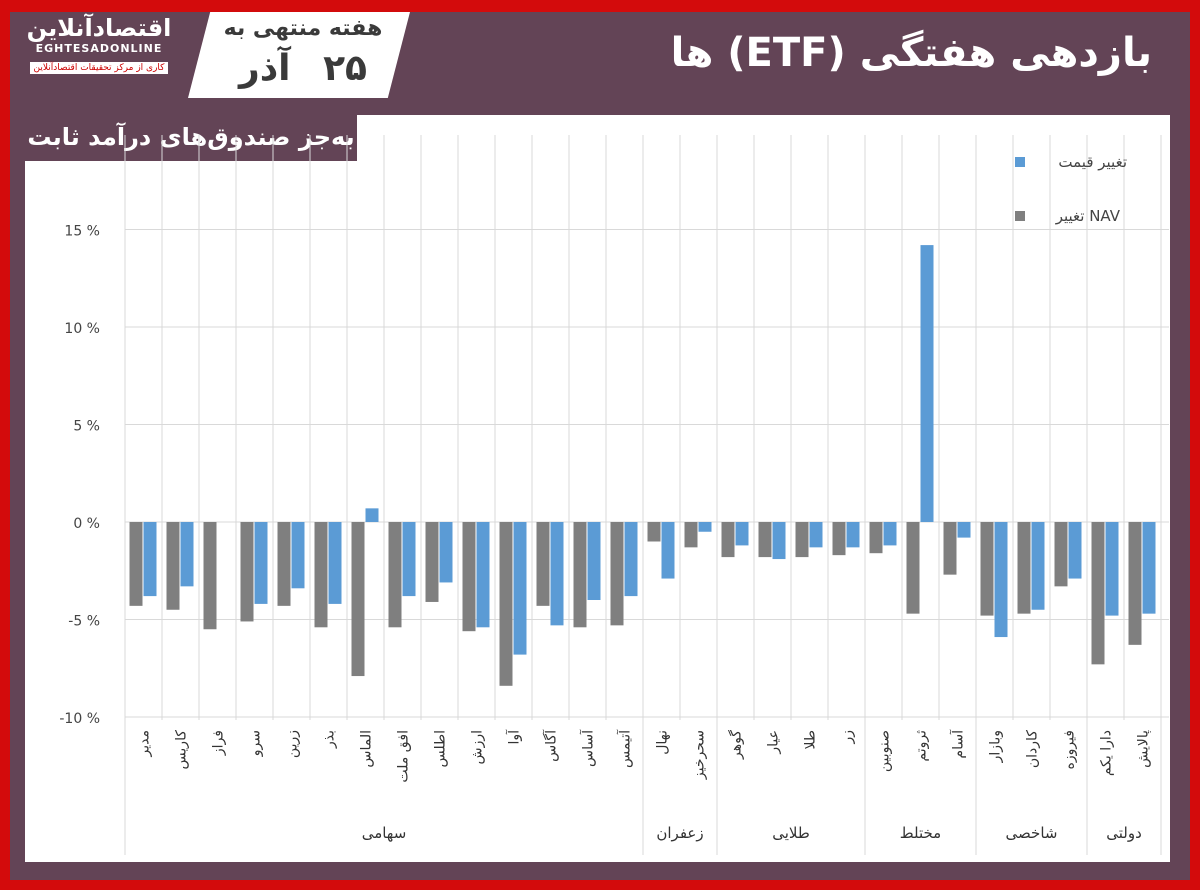  Describe the element at coordinates (384, 833) in the screenshot. I see `group-label: سهامی` at that location.